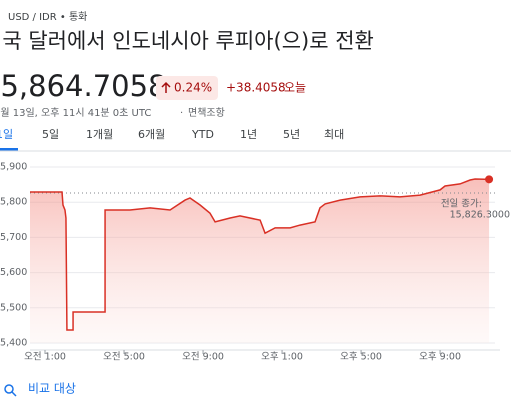 This screenshot has width=511, height=400. What do you see at coordinates (13, 167) in the screenshot?
I see `y-tick-label: 15,900` at bounding box center [13, 167].